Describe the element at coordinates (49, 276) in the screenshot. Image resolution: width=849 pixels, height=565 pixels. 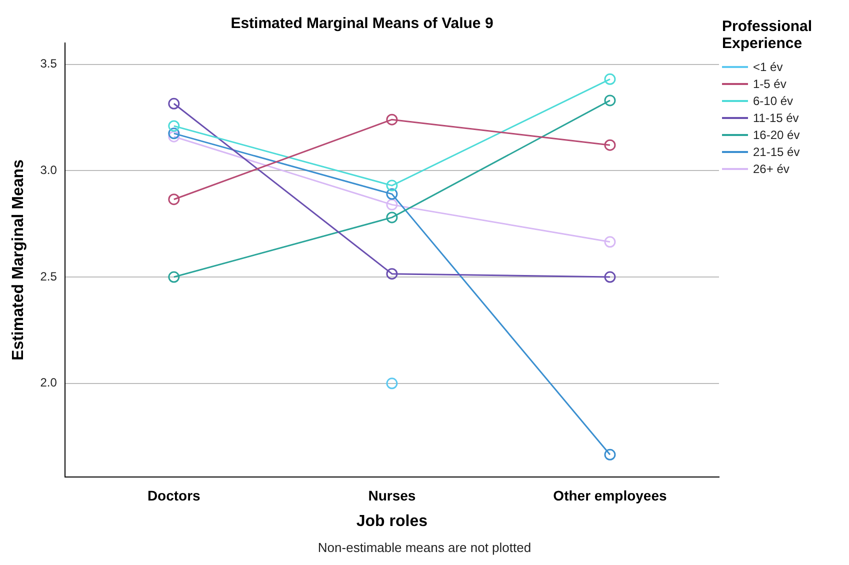
I see `y-tick-label: 2.5` at that location.